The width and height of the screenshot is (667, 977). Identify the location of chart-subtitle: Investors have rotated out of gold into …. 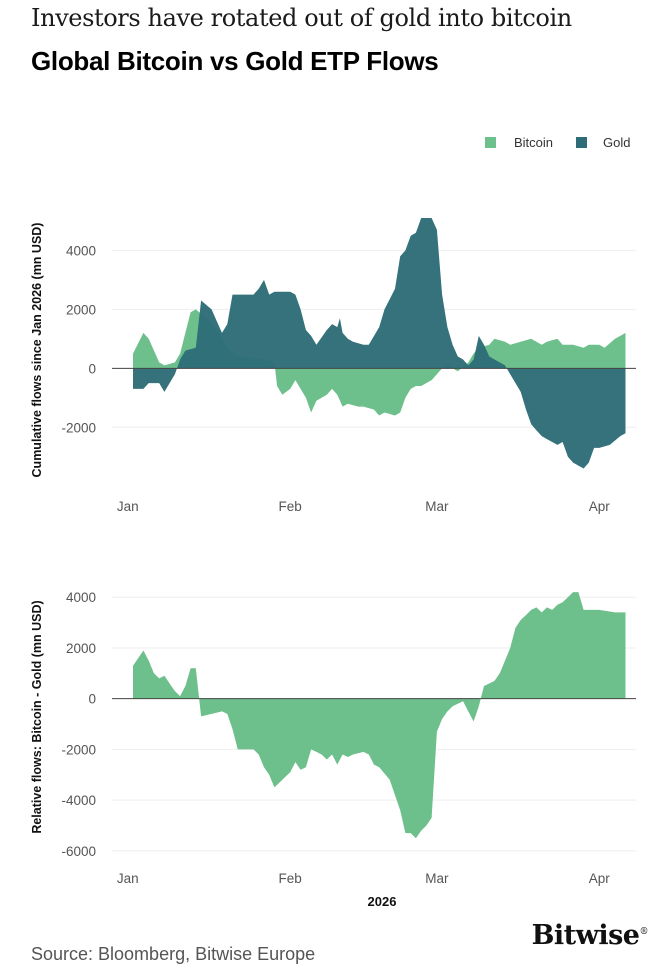
(301, 18).